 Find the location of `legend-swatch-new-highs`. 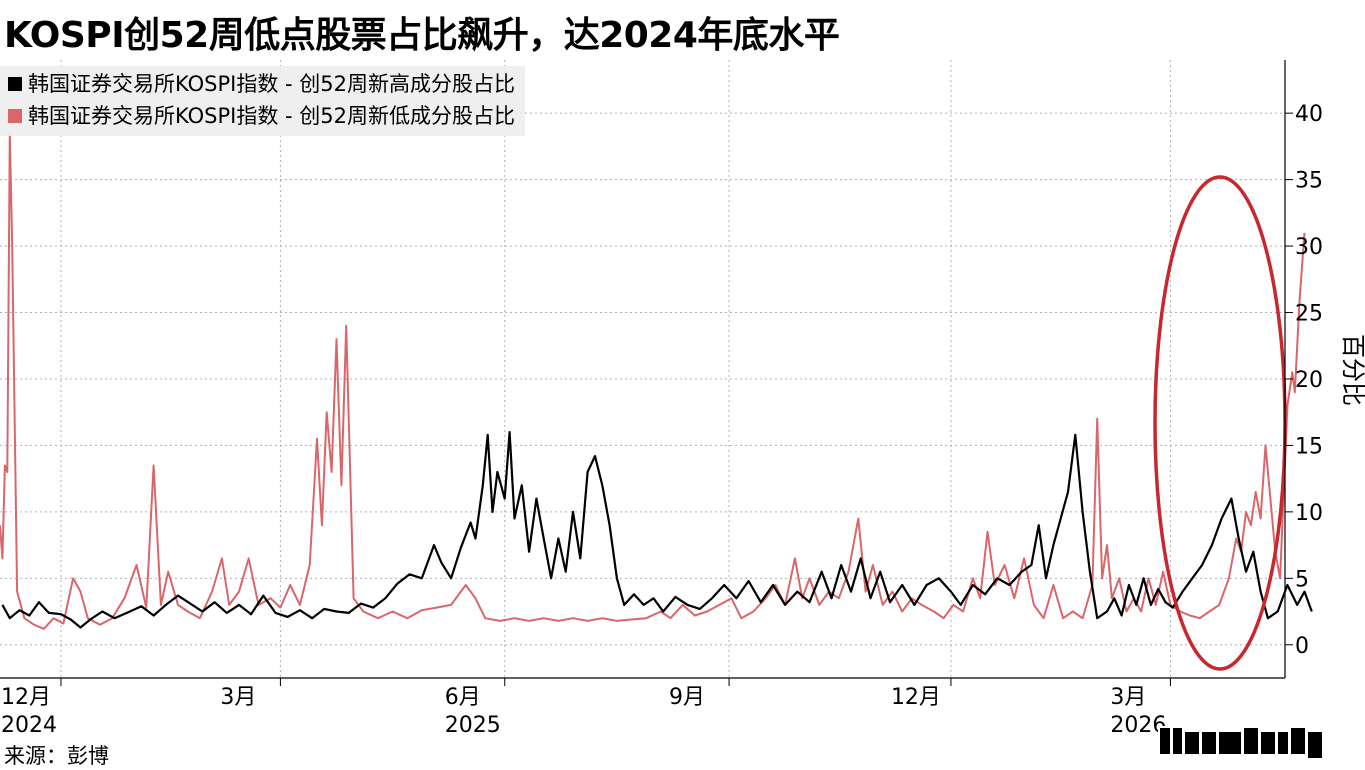

legend-swatch-new-highs is located at coordinates (15, 84).